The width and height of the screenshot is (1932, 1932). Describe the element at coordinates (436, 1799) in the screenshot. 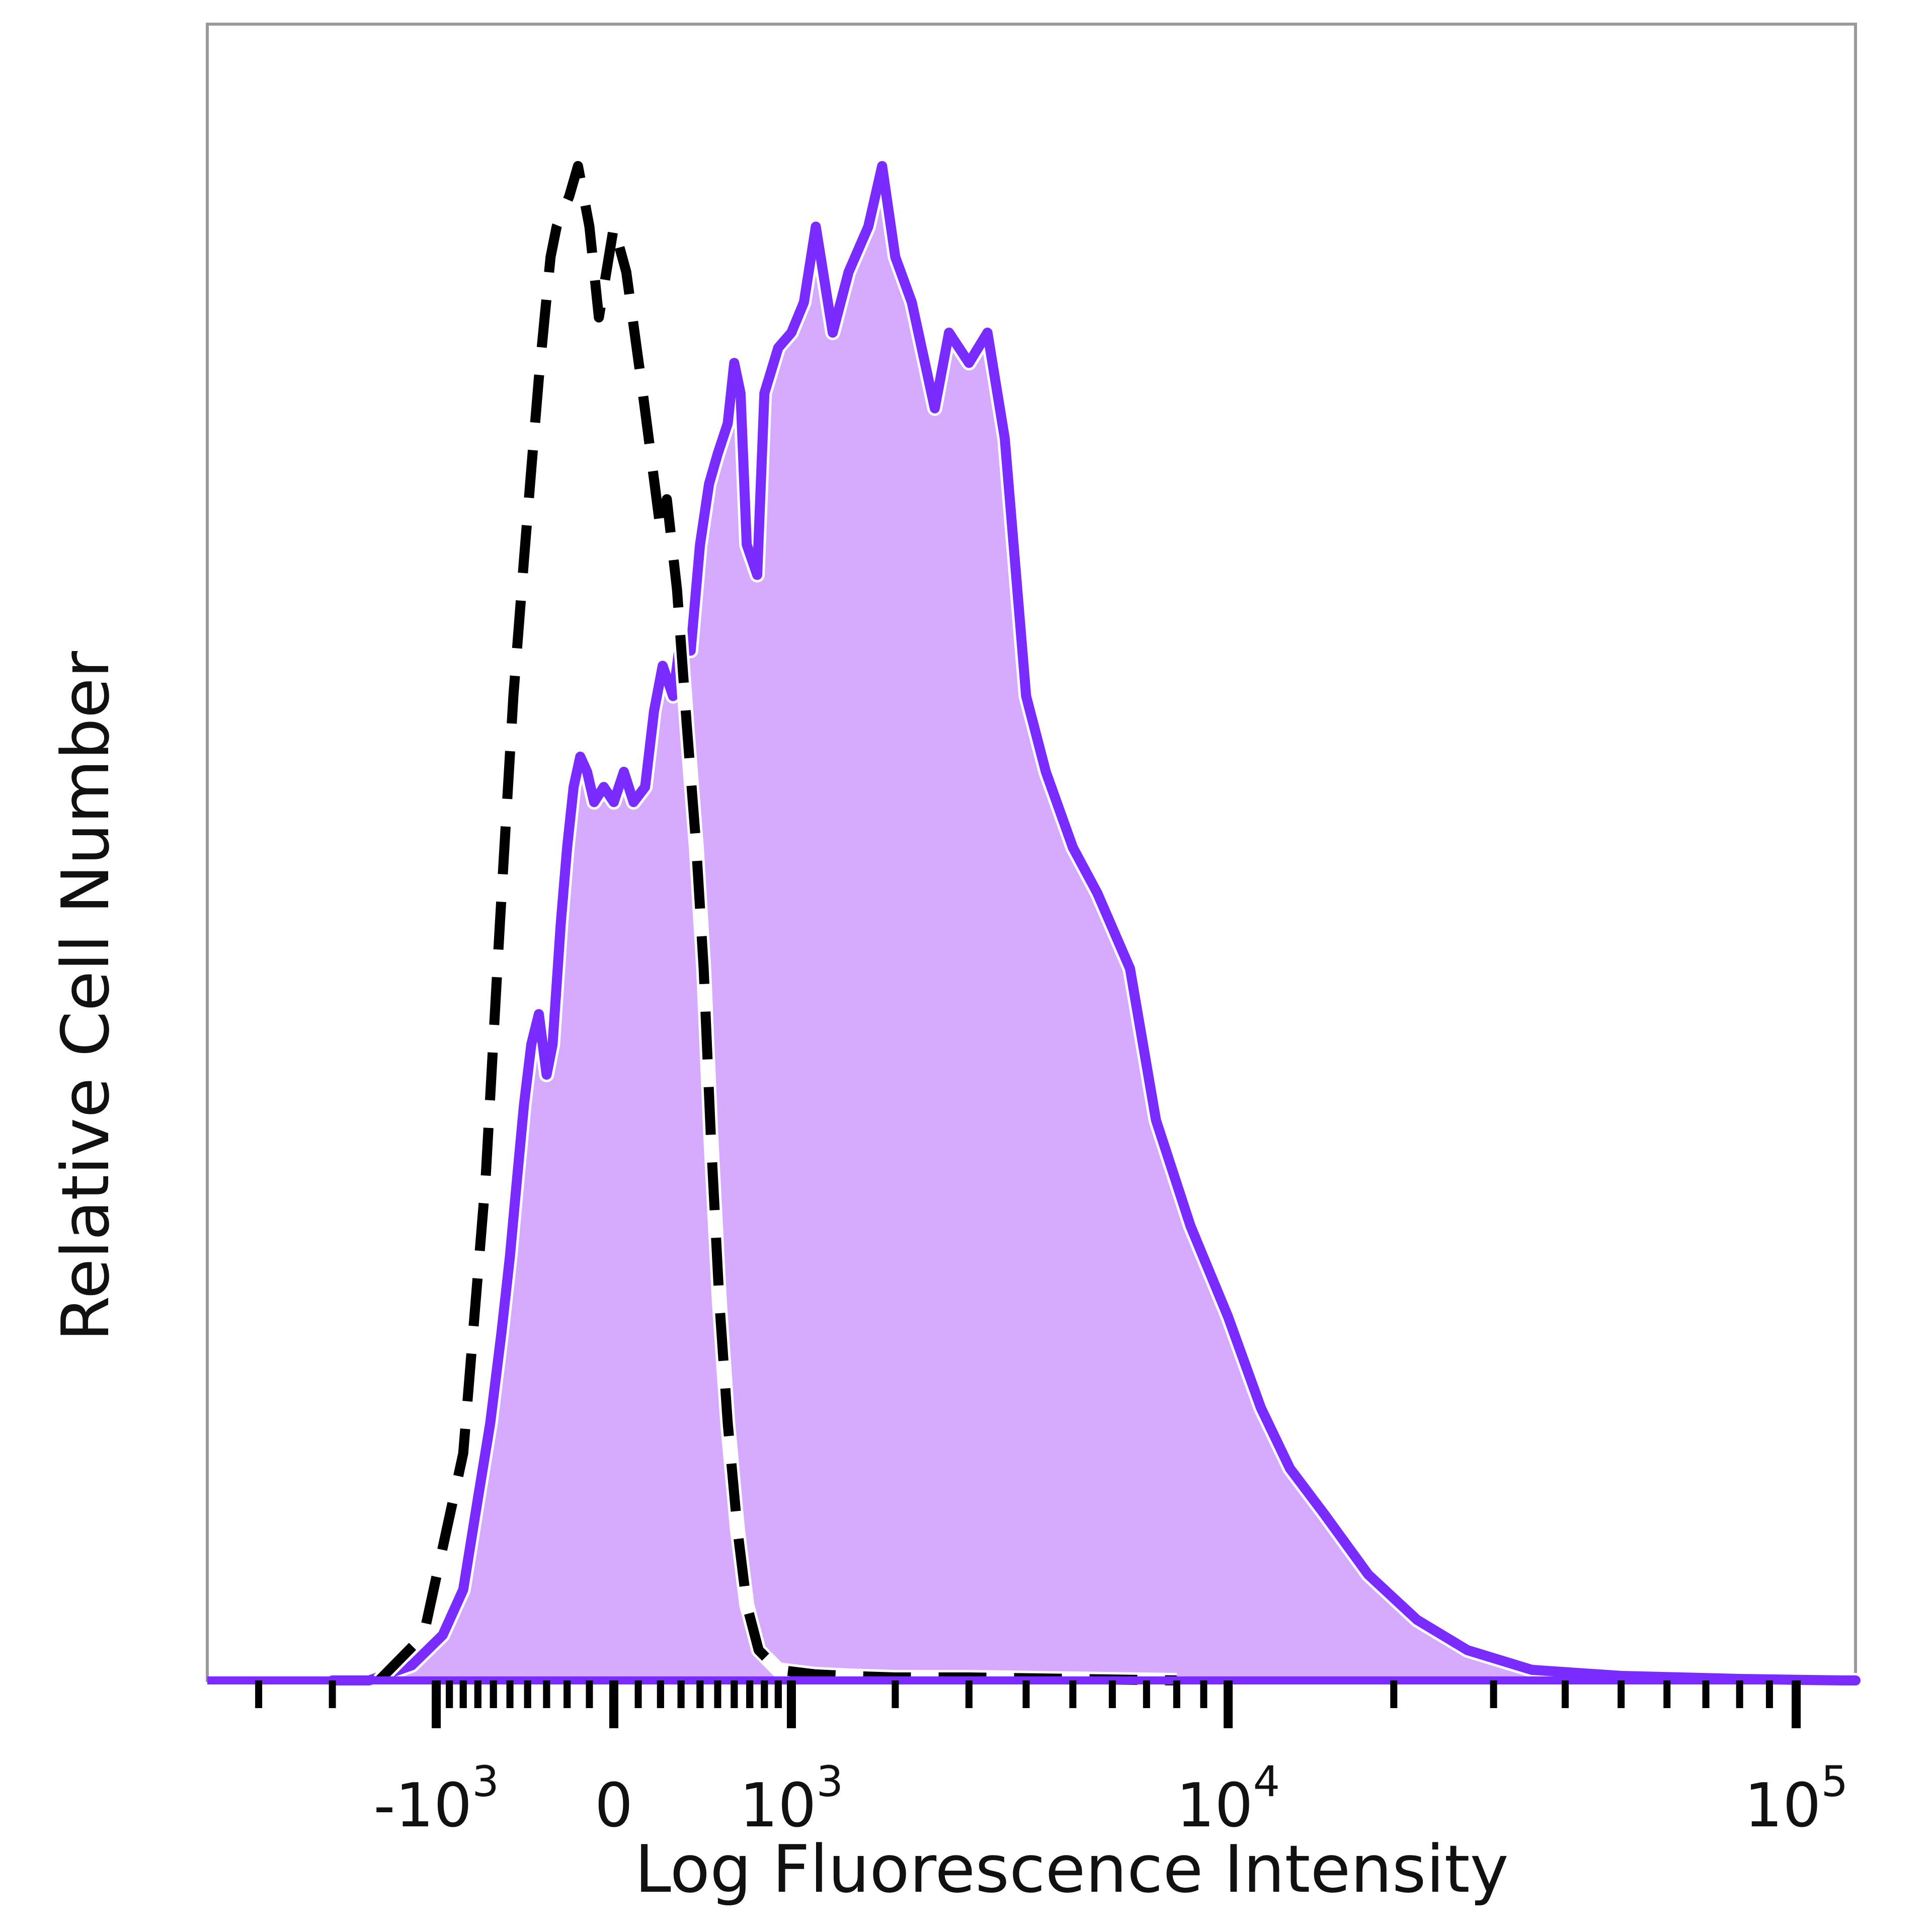

I see `x-tick-label: -103` at that location.